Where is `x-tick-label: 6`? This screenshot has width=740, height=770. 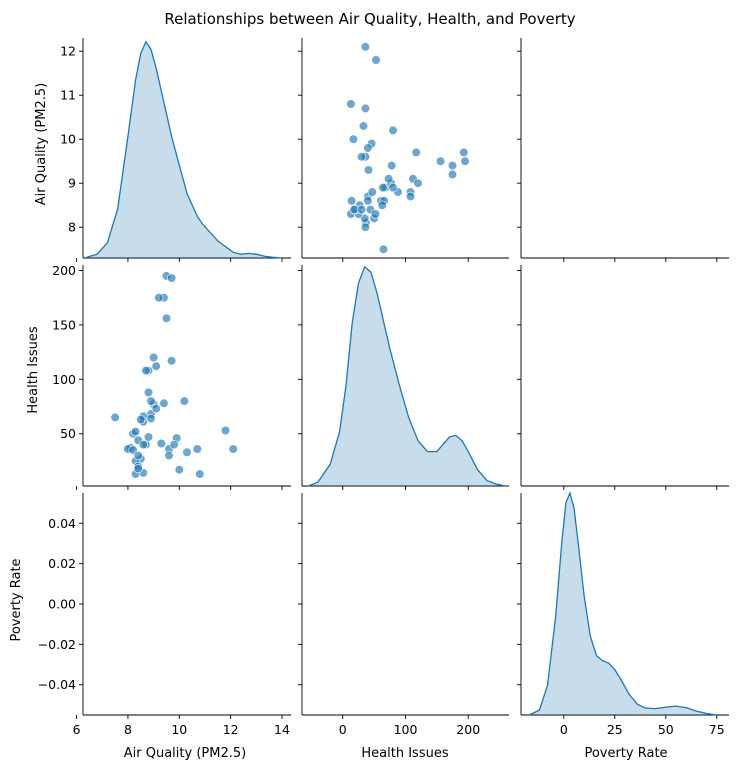
x-tick-label: 6 is located at coordinates (77, 729).